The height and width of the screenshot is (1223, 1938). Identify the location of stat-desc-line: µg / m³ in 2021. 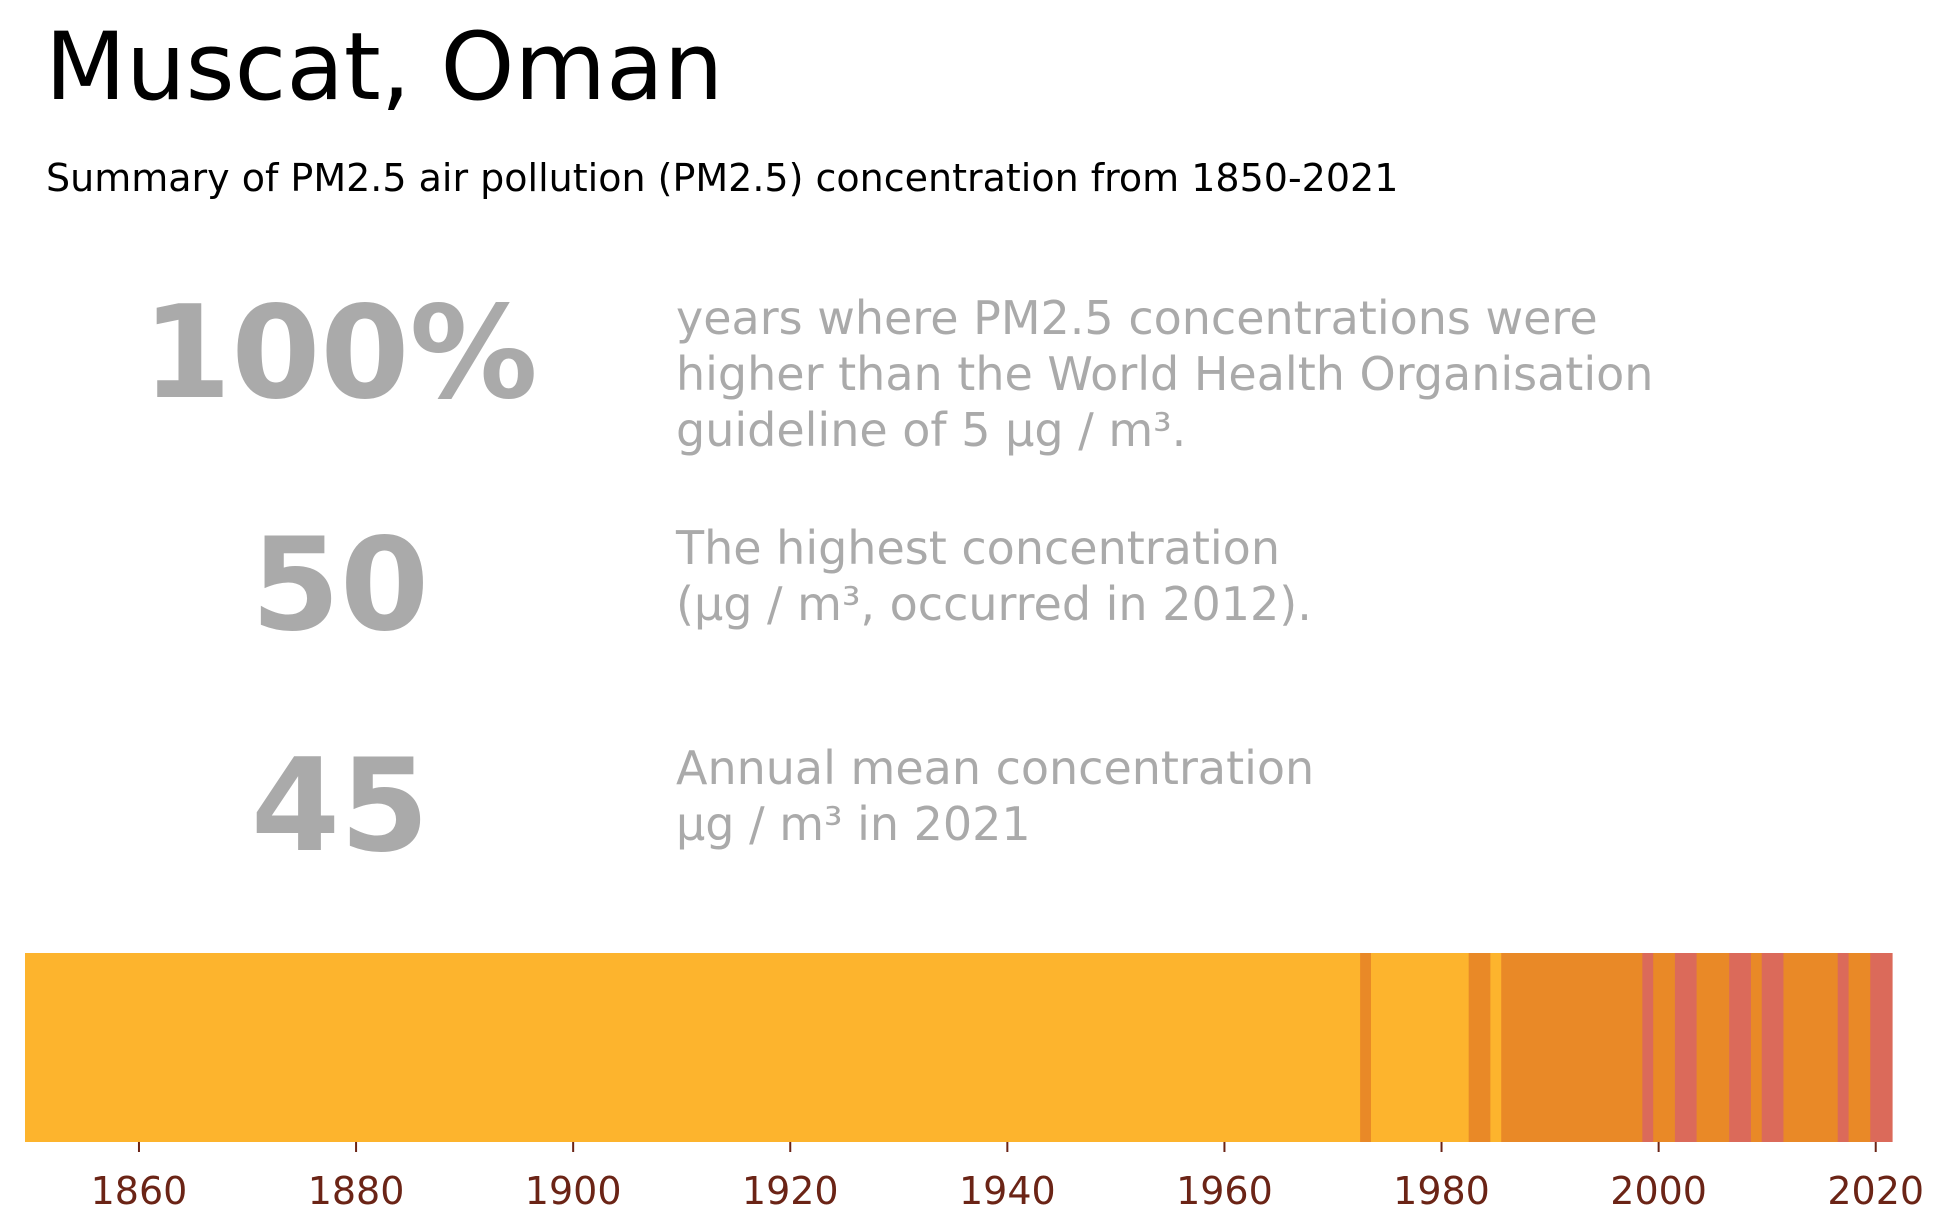
(853, 824).